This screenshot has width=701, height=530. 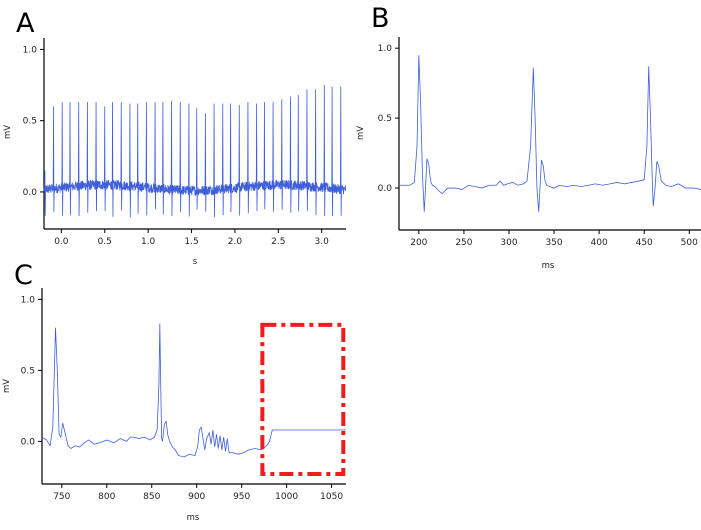 I want to click on panel-b-letter: B, so click(x=380, y=18).